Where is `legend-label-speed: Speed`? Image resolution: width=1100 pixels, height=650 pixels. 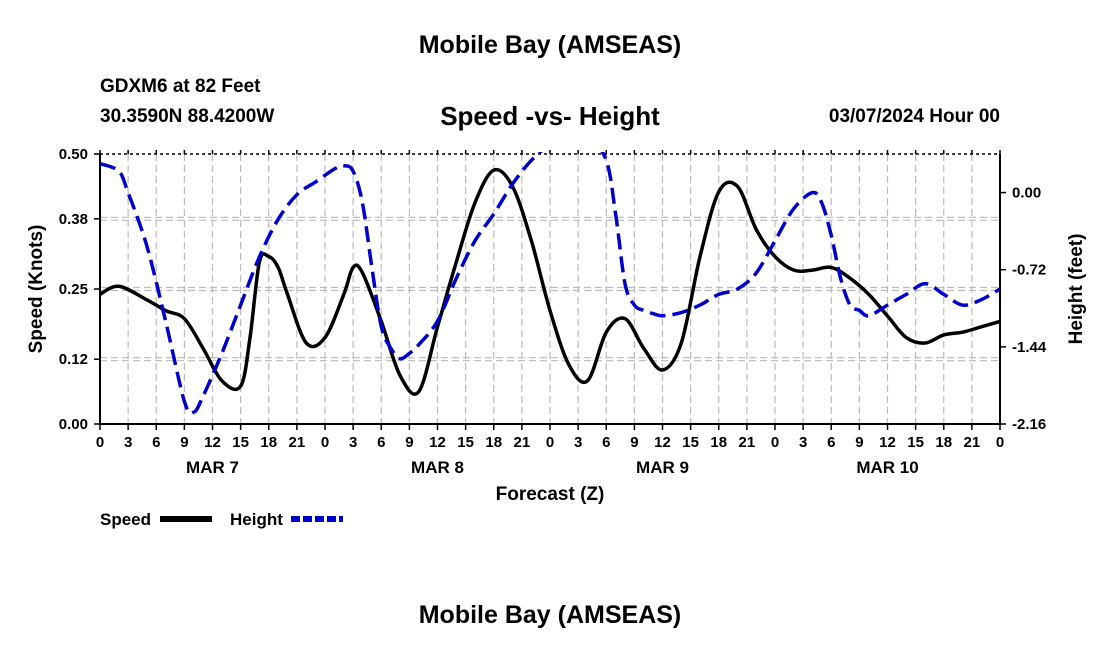 legend-label-speed: Speed is located at coordinates (125, 519).